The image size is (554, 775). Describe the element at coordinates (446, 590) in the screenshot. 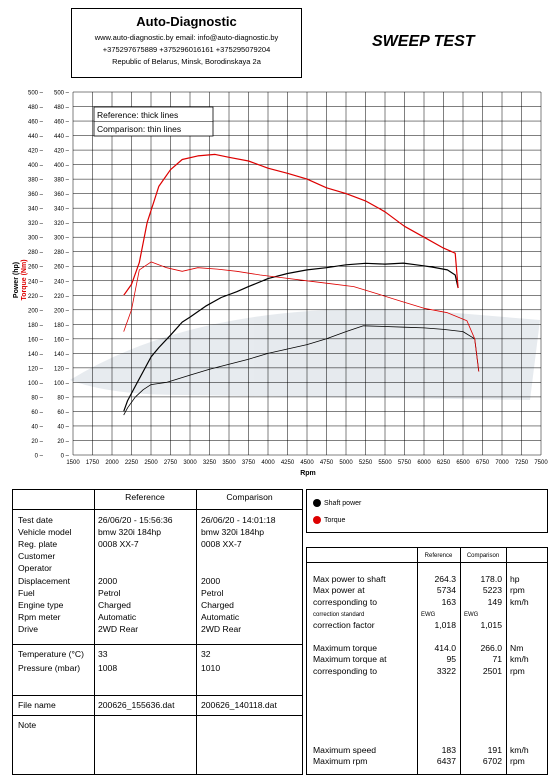

I see `result-rows-ref: 5734` at that location.